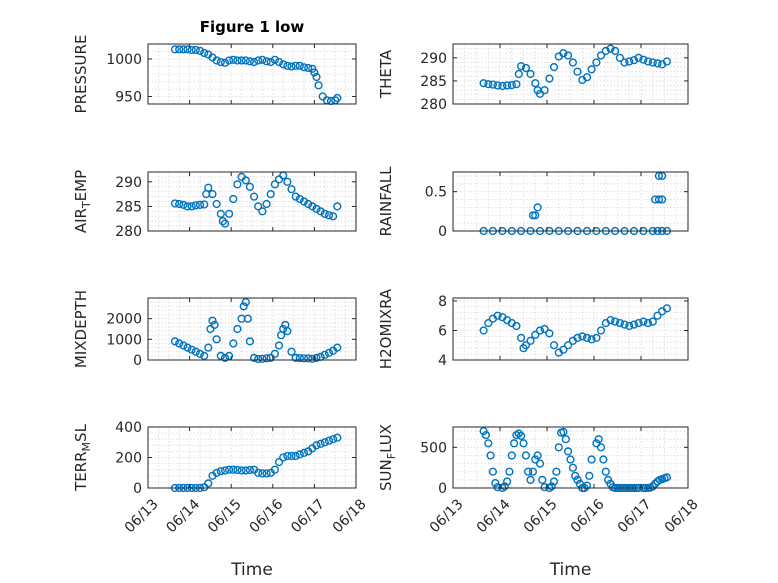 This screenshot has width=778, height=583. I want to click on y-tick-label: 0, so click(442, 232).